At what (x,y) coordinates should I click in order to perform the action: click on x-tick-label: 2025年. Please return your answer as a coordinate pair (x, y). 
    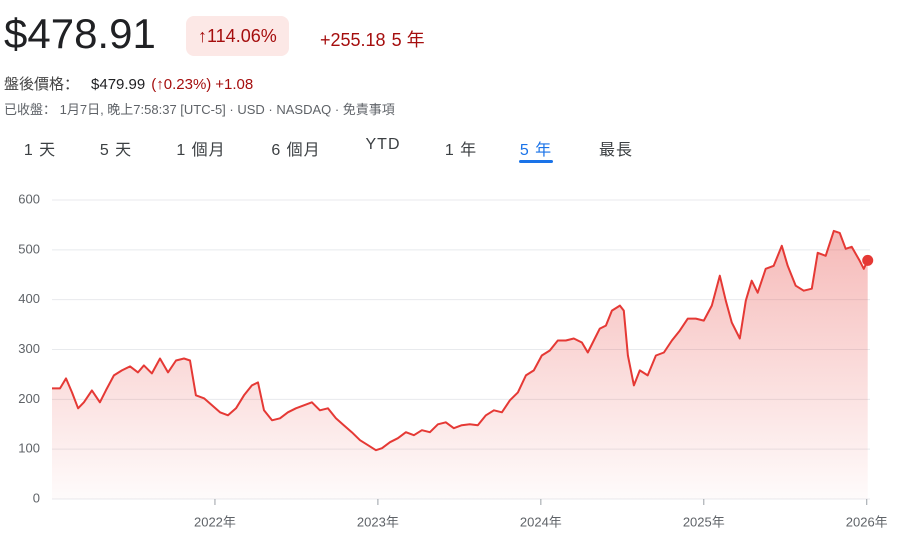
    Looking at the image, I should click on (704, 521).